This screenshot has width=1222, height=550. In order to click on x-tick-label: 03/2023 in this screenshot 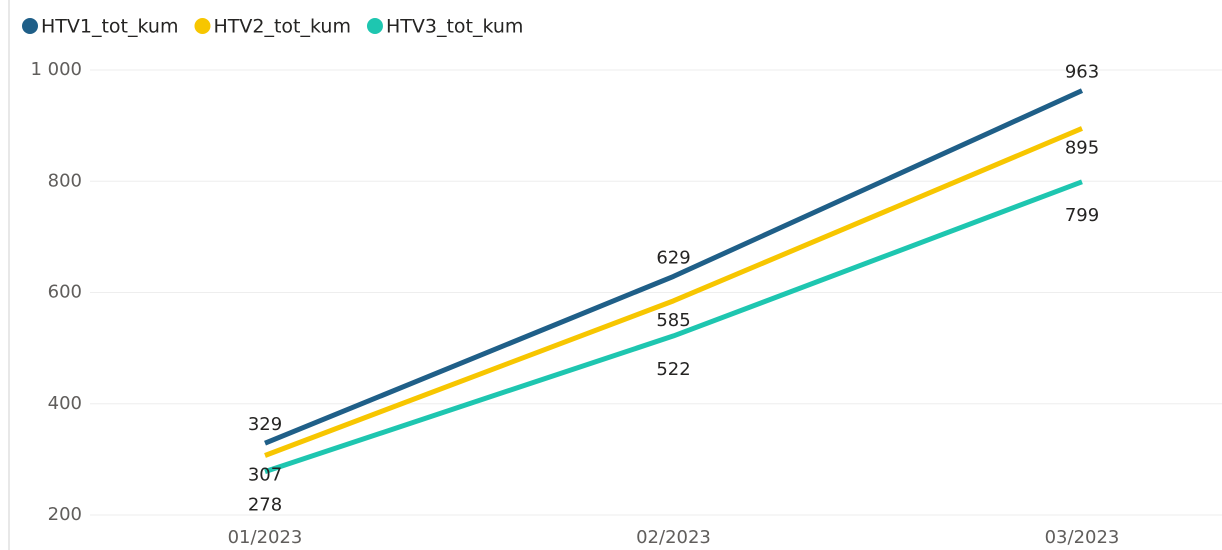, I will do `click(1082, 537)`.